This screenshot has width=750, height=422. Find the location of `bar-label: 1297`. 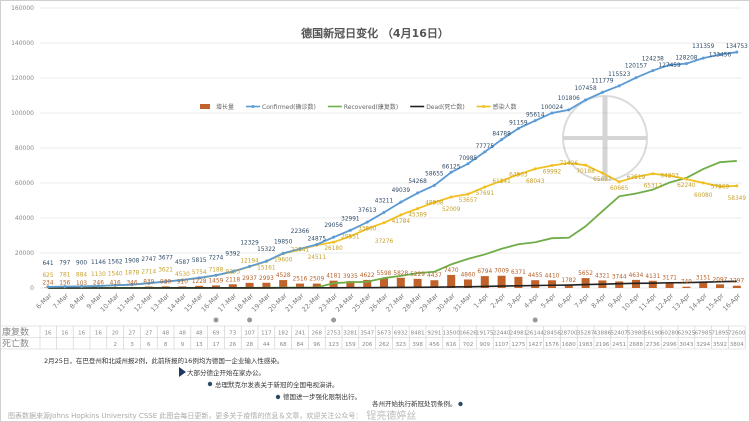

bar-label: 1297 is located at coordinates (736, 282).